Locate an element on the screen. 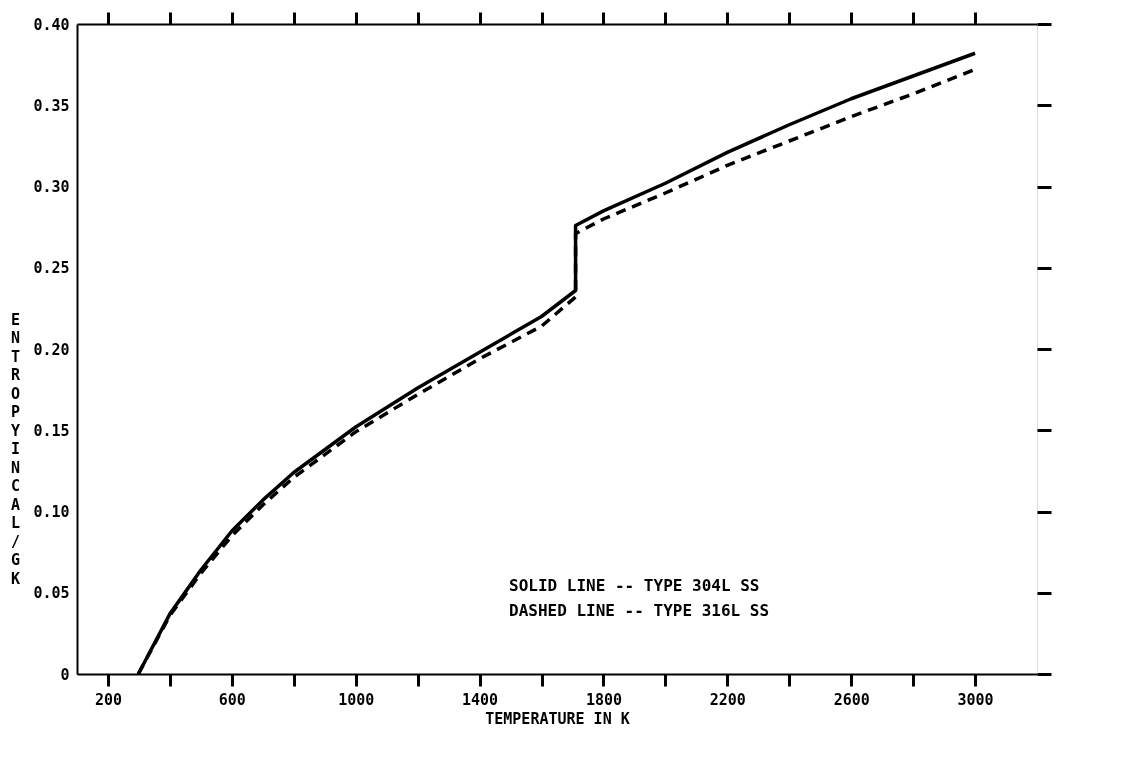 The height and width of the screenshot is (764, 1139). x-axis-title: TEMPERATURE IN K is located at coordinates (557, 718).